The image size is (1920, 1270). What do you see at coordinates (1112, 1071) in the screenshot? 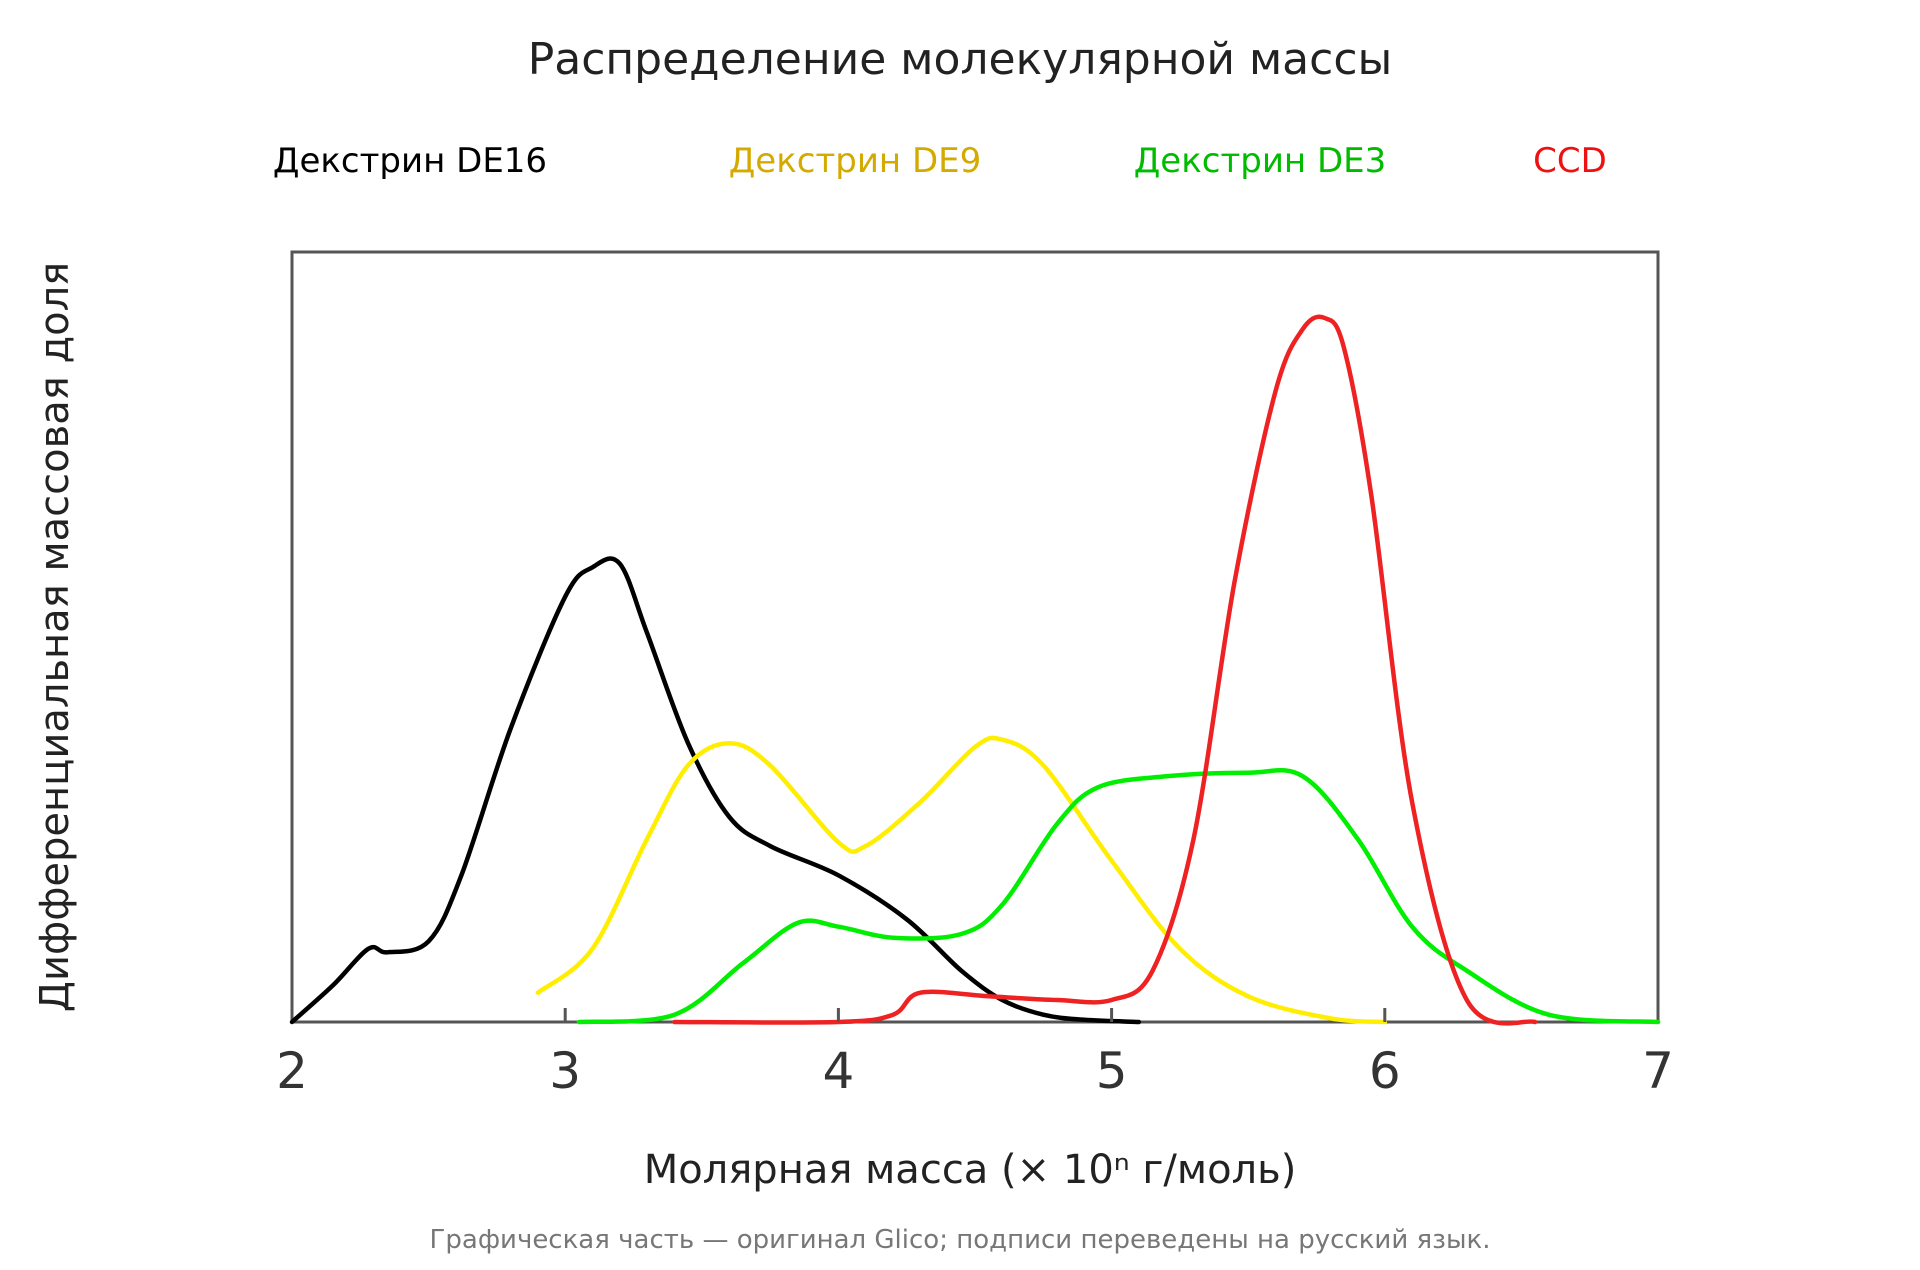
I see `x-tick-label: 5` at bounding box center [1112, 1071].